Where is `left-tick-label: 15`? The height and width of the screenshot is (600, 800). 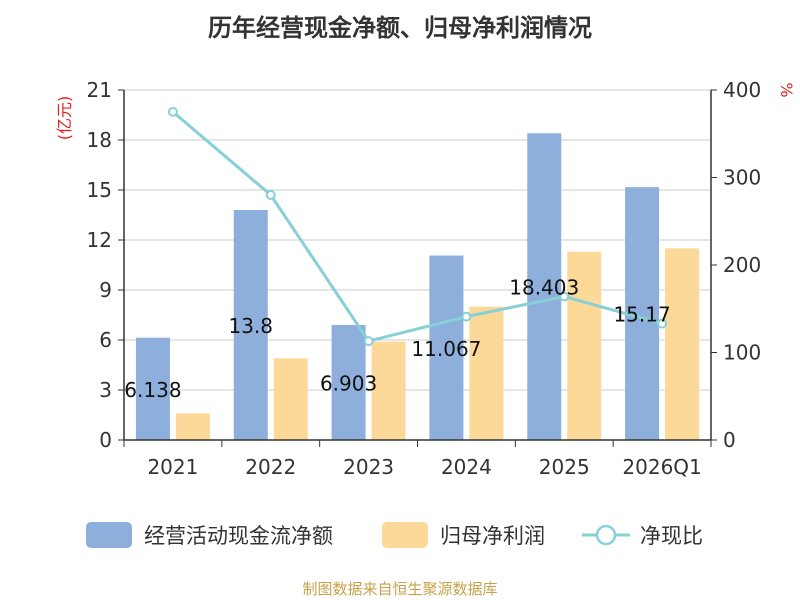 left-tick-label: 15 is located at coordinates (99, 190).